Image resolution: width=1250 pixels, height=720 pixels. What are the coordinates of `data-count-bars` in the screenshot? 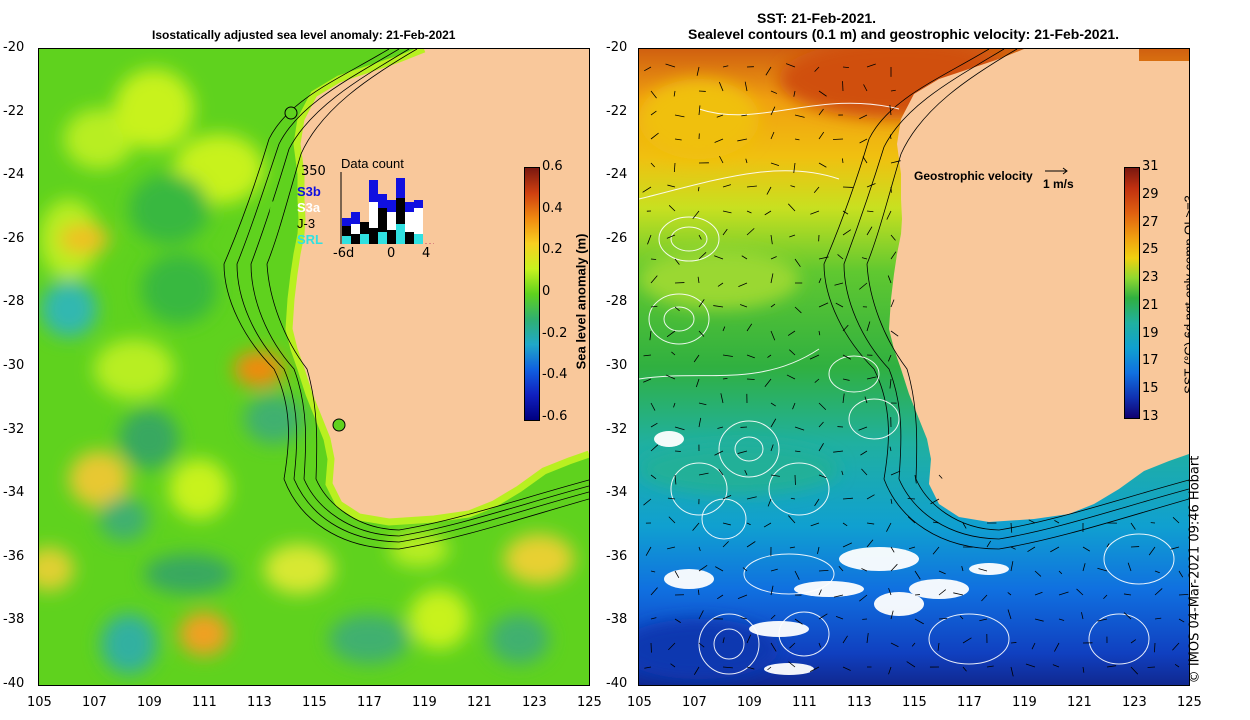 It's located at (387, 208).